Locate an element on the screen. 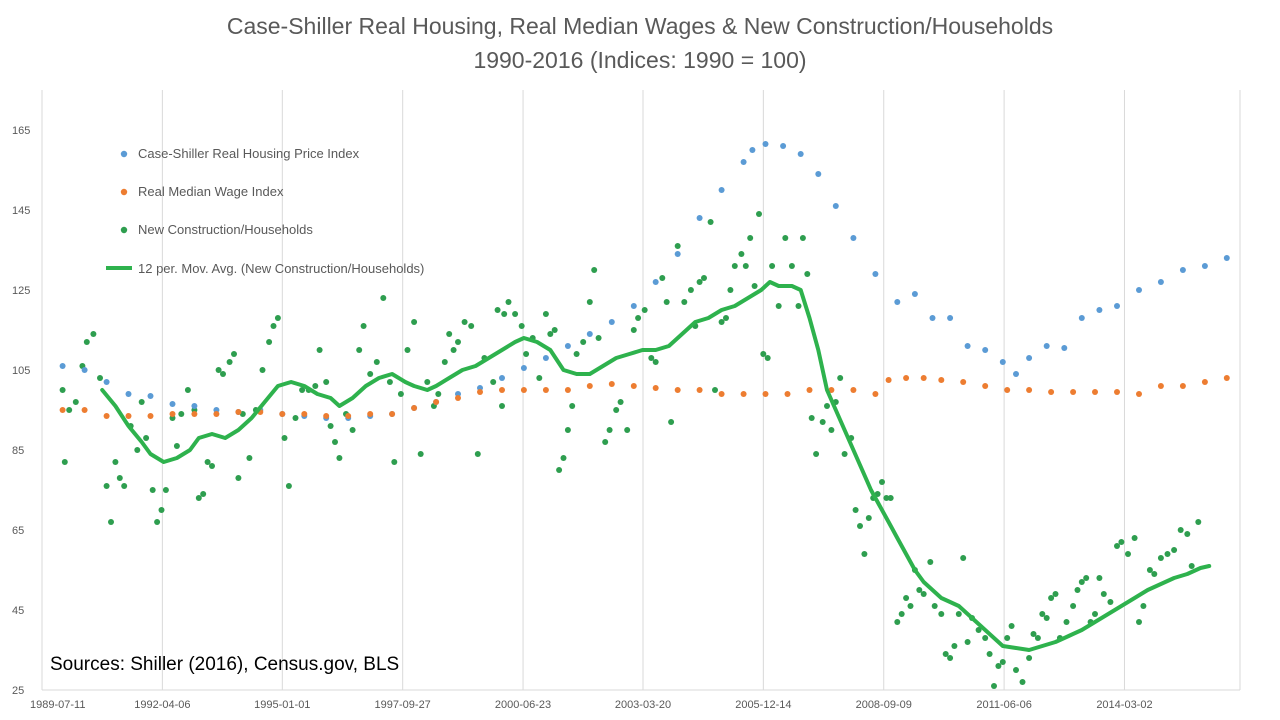 The width and height of the screenshot is (1280, 720). y-tick-label: 145 is located at coordinates (21, 211).